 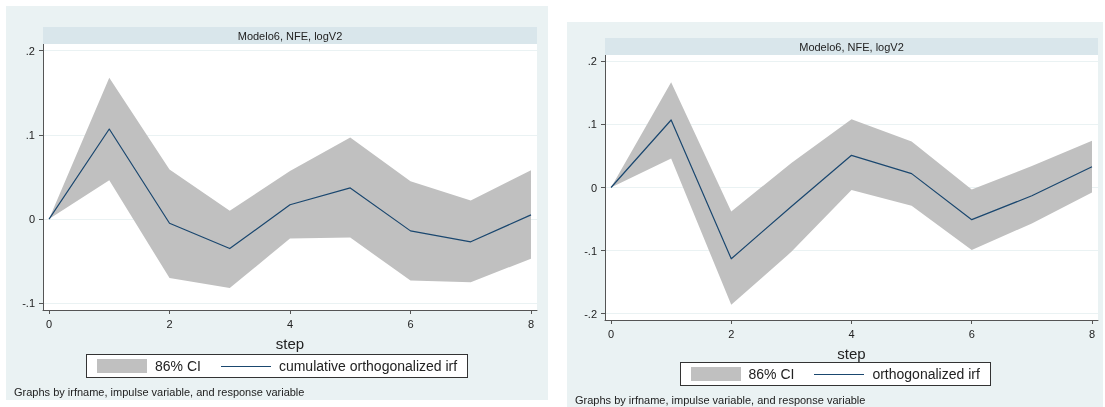 I want to click on legend-label: cumulative orthogonalized irf, so click(x=368, y=366).